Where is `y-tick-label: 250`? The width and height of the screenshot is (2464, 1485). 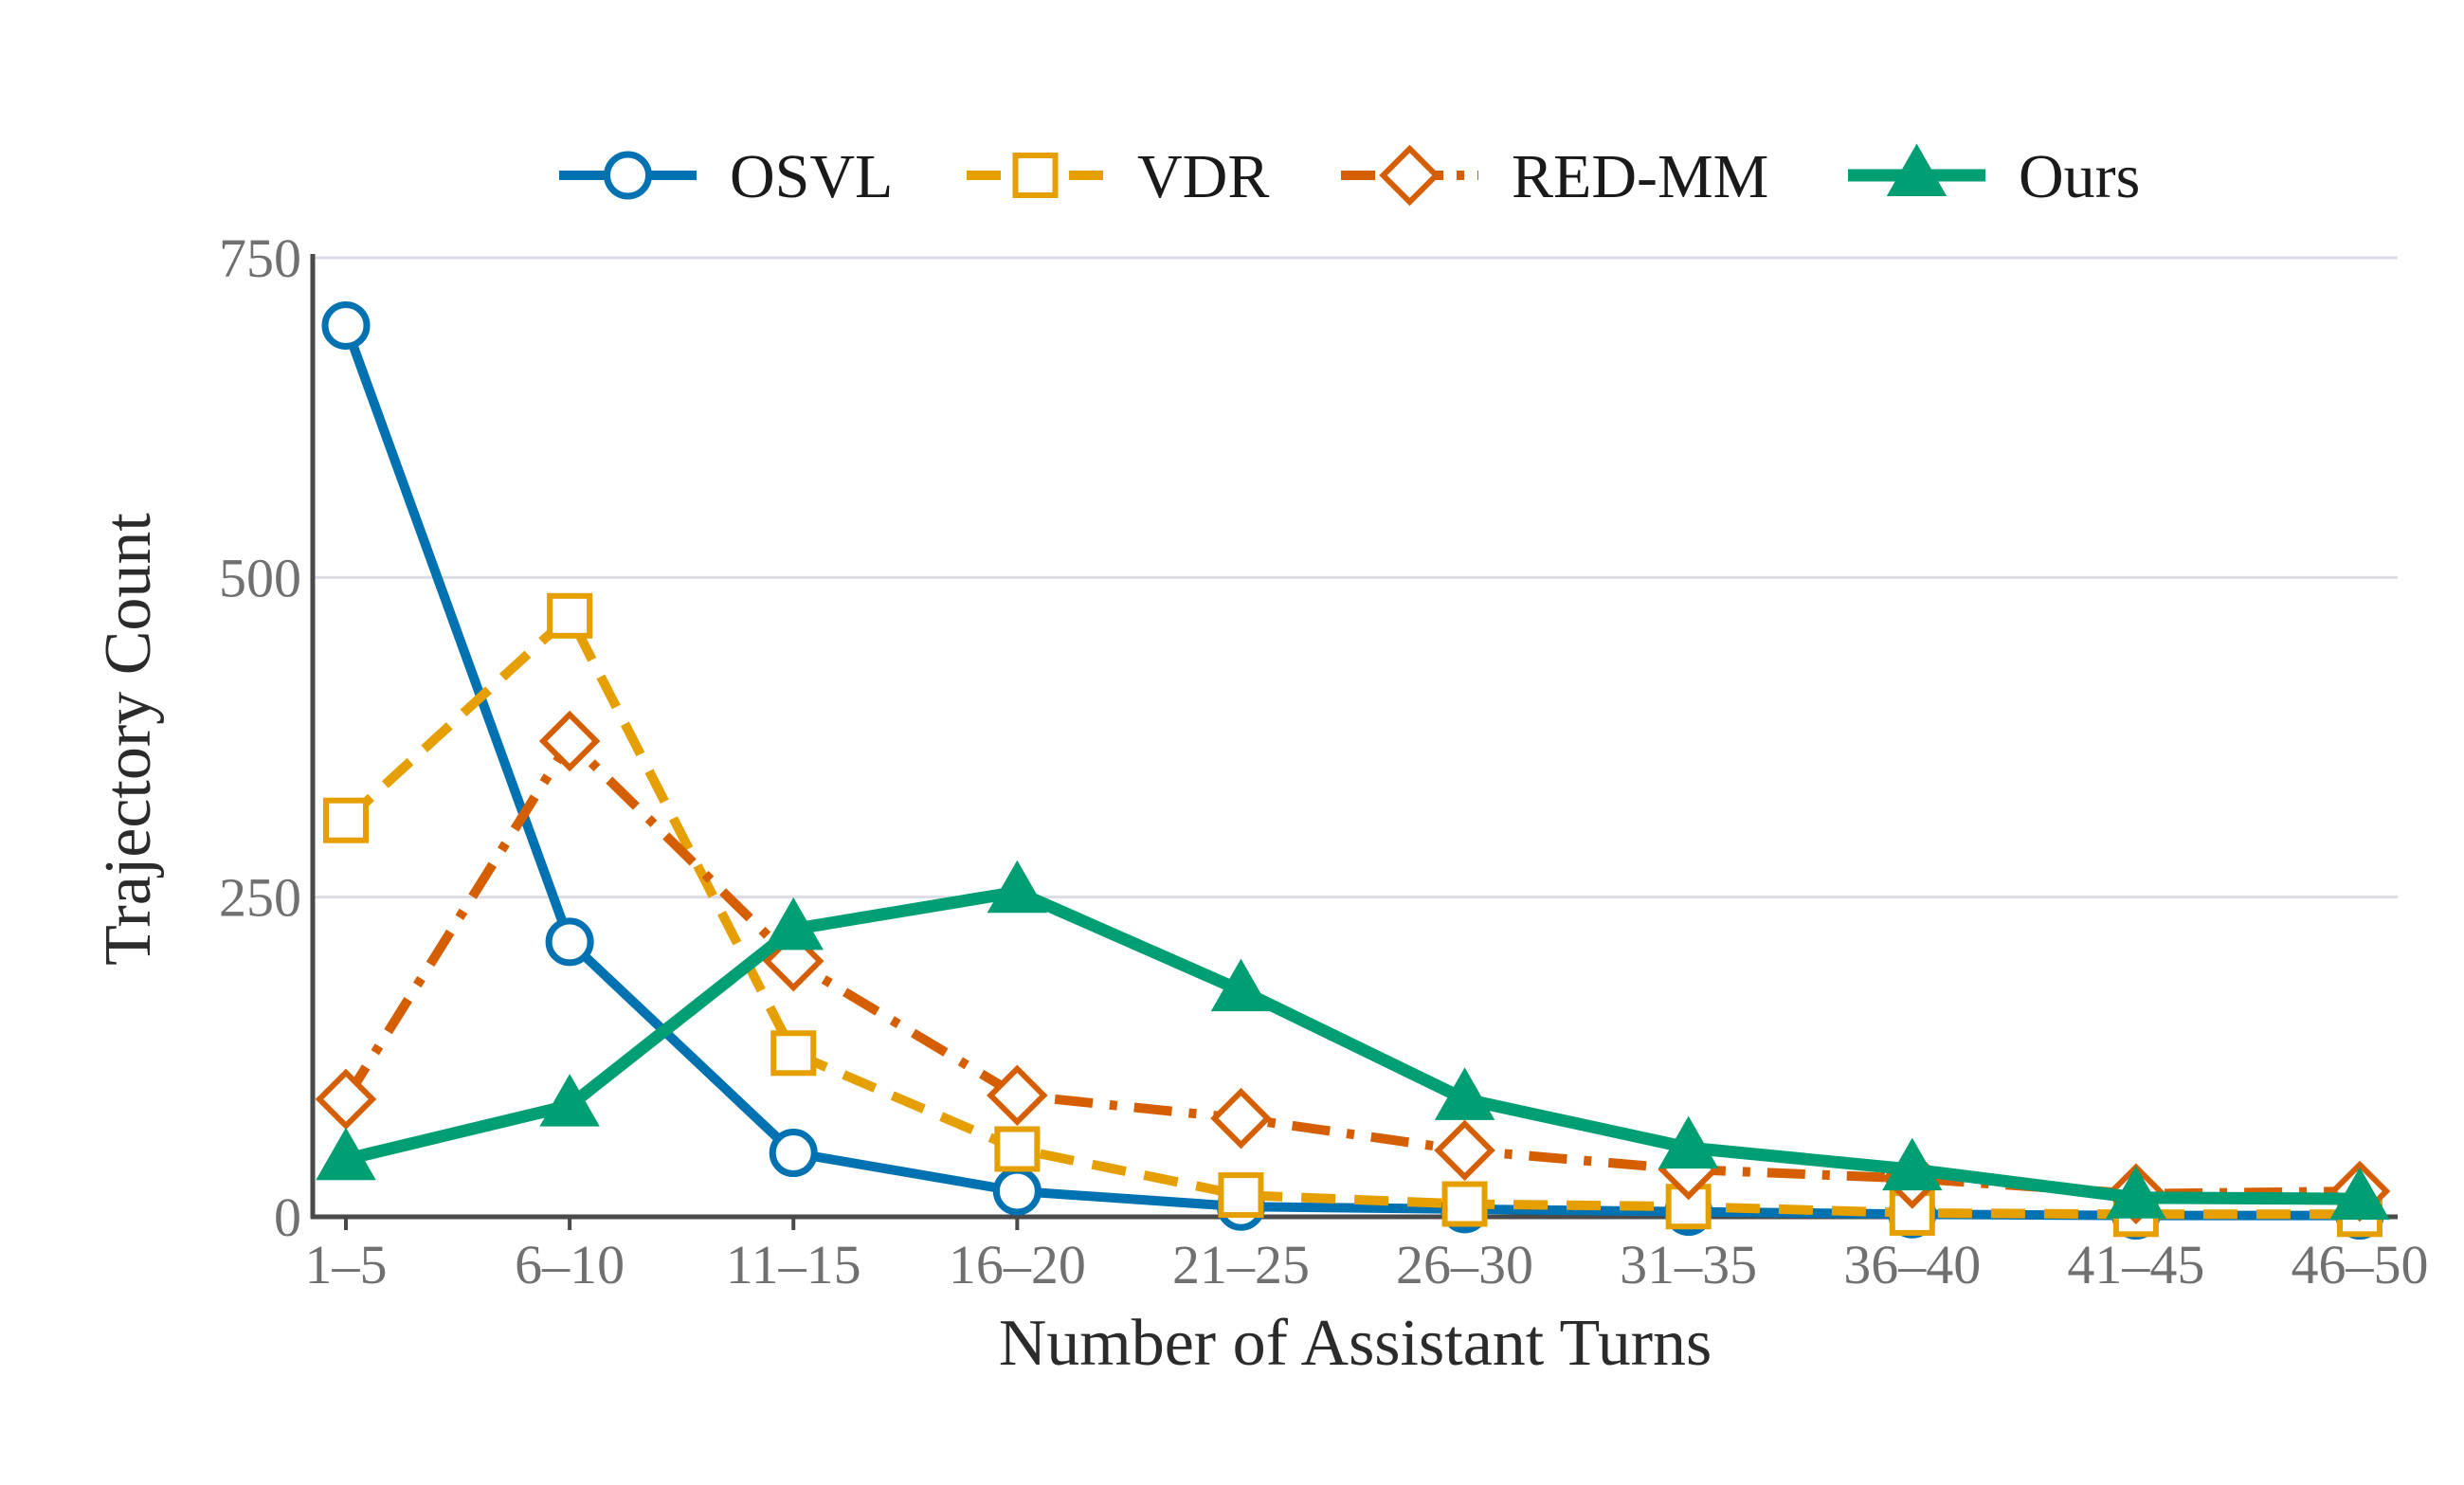
y-tick-label: 250 is located at coordinates (260, 898).